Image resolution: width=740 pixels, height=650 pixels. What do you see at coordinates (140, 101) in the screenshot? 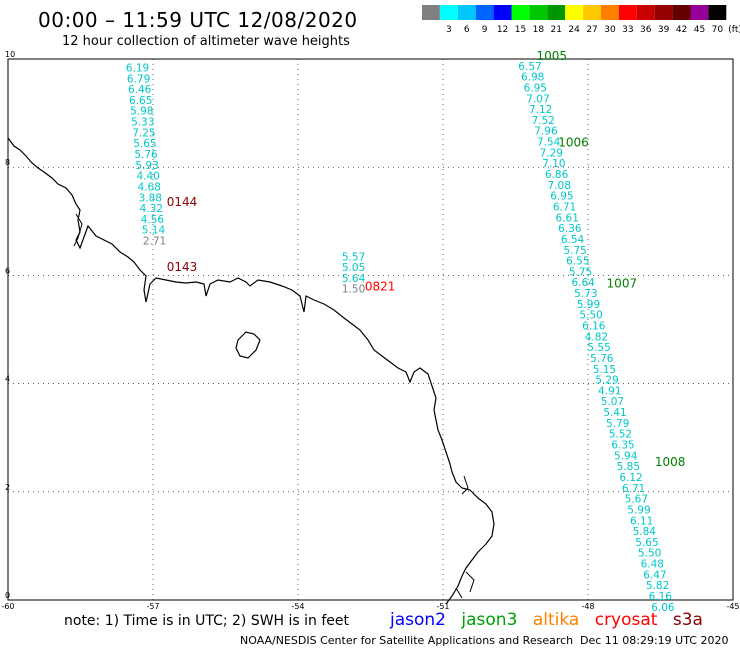
I see `wave-height-value: 6.65` at bounding box center [140, 101].